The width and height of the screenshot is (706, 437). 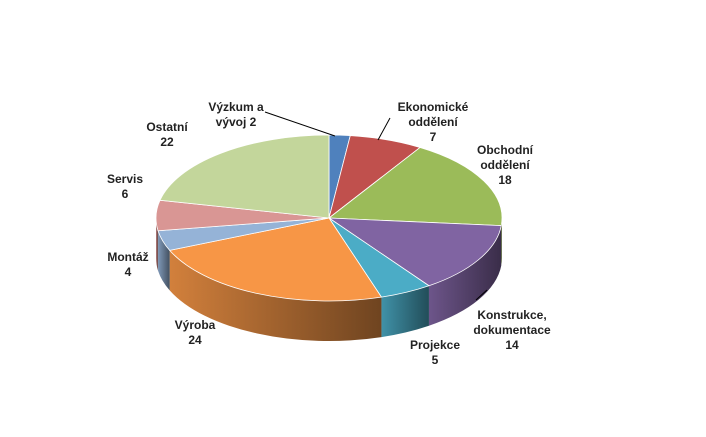 What do you see at coordinates (512, 345) in the screenshot?
I see `value-label: 14` at bounding box center [512, 345].